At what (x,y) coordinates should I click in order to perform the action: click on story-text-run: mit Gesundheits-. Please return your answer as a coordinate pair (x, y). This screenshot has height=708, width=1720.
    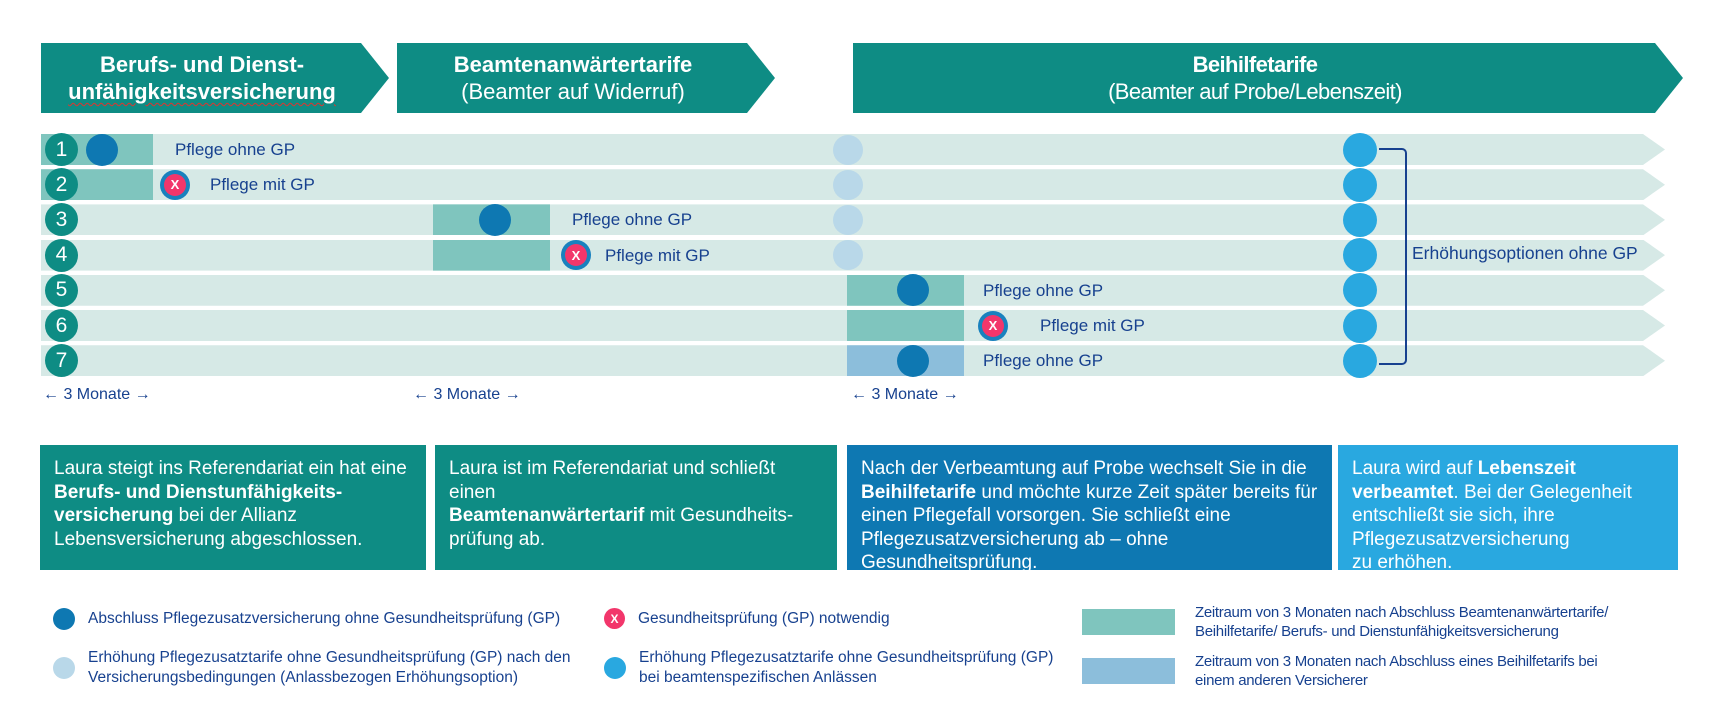
    Looking at the image, I should click on (719, 515).